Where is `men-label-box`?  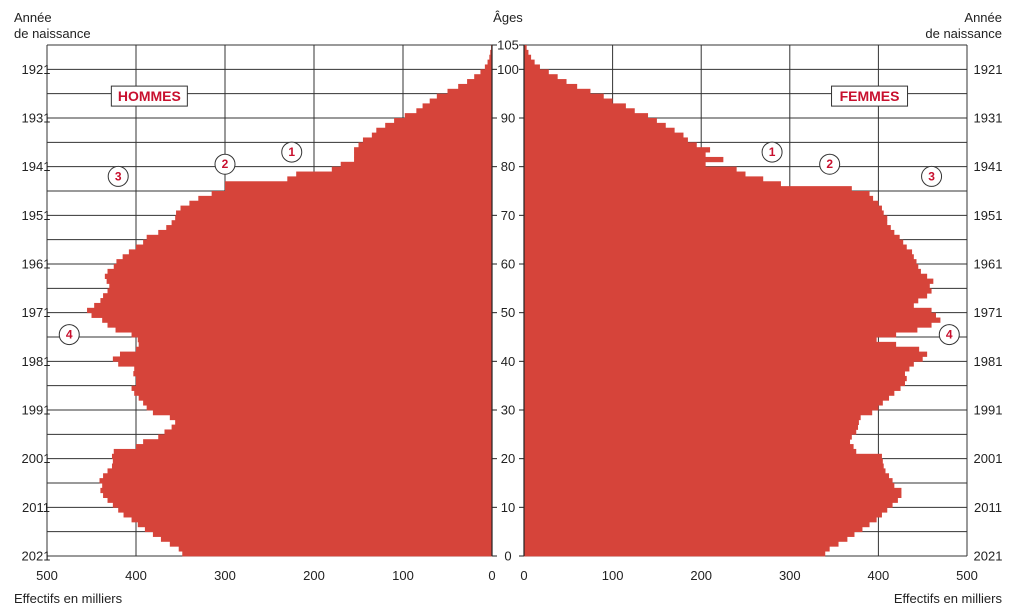
men-label-box is located at coordinates (149, 96).